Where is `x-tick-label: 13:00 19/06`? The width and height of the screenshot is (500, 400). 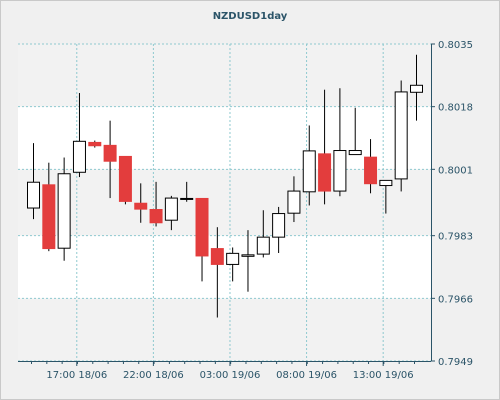 x-tick-label: 13:00 19/06 is located at coordinates (383, 375).